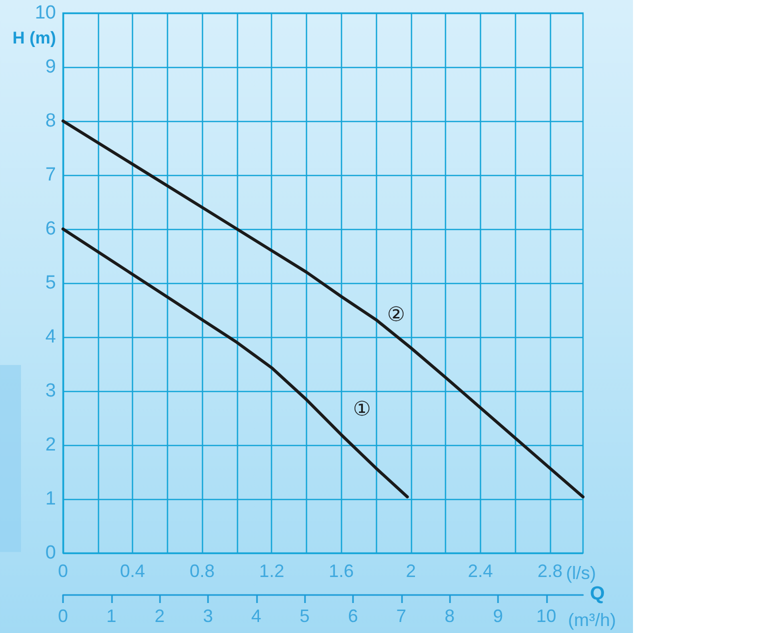  I want to click on x2-tick-label: 3, so click(207, 616).